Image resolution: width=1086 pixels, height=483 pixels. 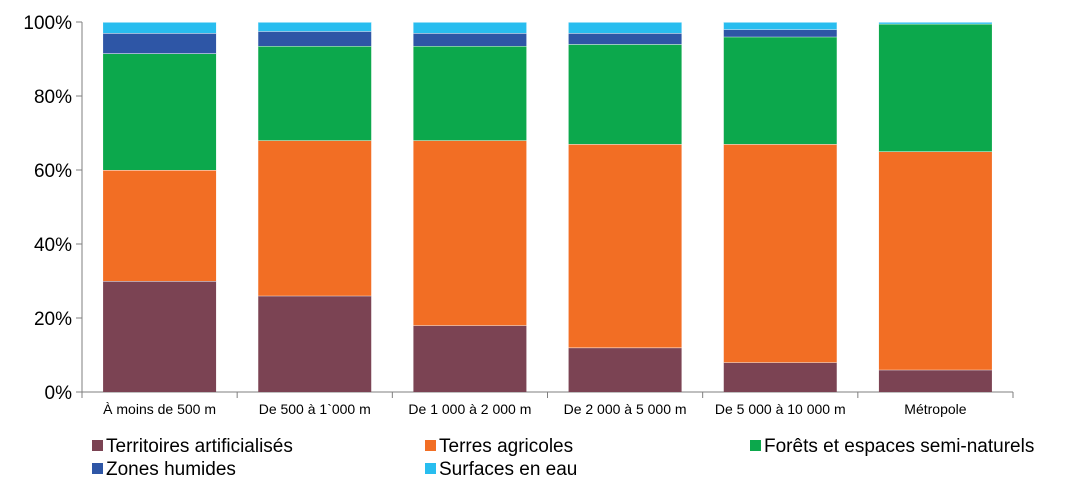 I want to click on legend-swatch-territoires-artificialises, so click(x=97, y=445).